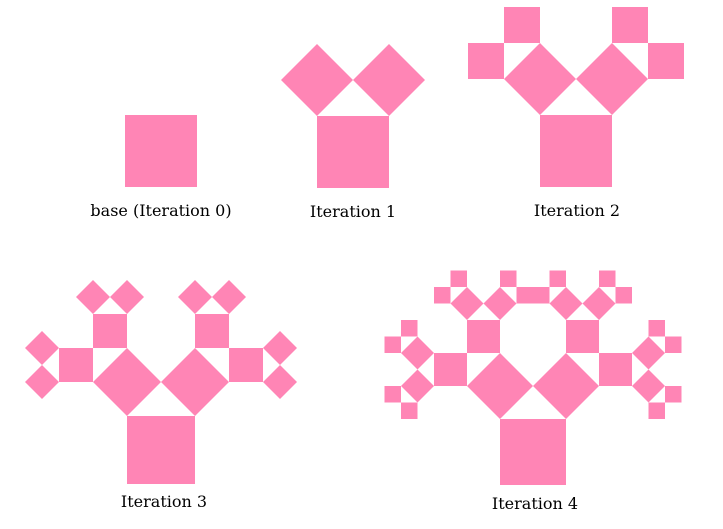 The width and height of the screenshot is (723, 529). Describe the element at coordinates (161, 210) in the screenshot. I see `caption-iteration-0: base (Iteration 0)` at that location.